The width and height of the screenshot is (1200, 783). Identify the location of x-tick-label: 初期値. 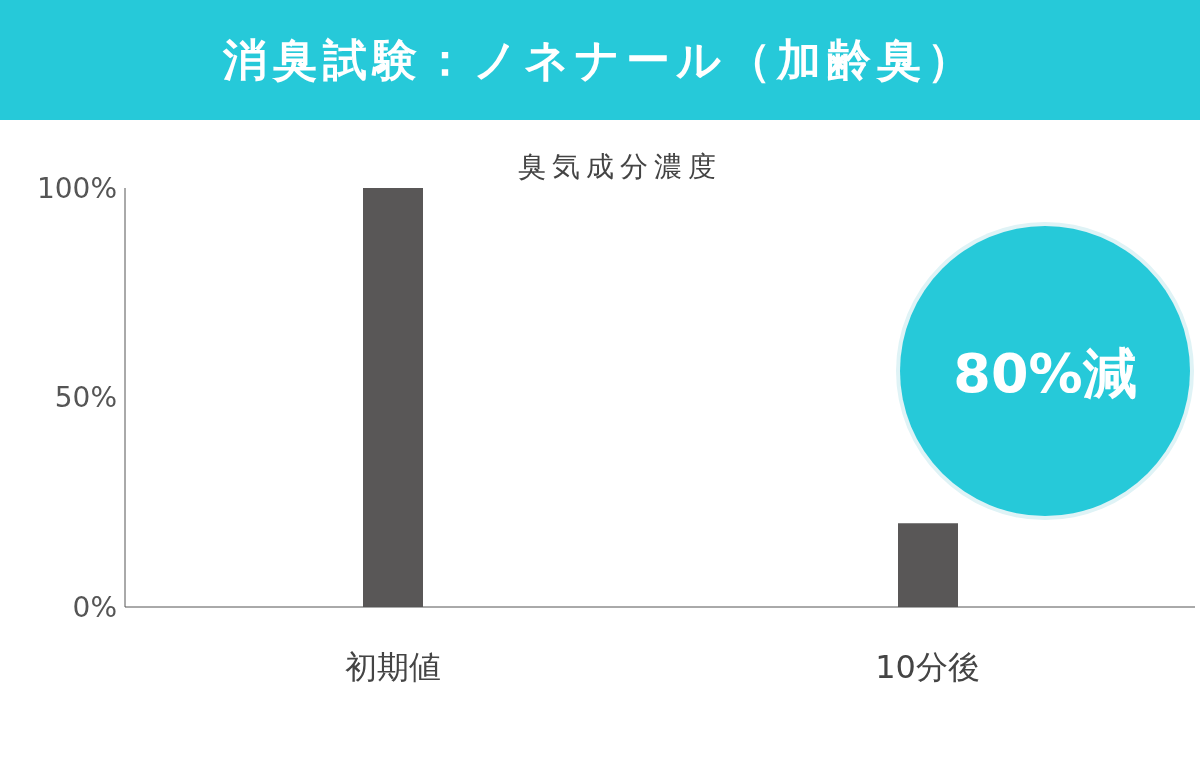
(392, 666).